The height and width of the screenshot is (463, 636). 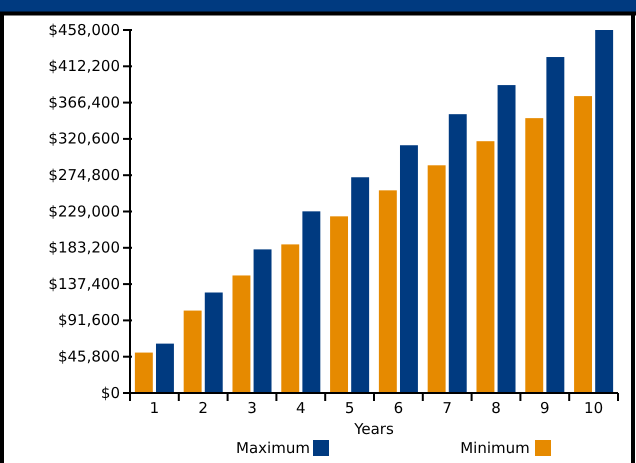 What do you see at coordinates (496, 408) in the screenshot?
I see `x-tick-label: 8` at bounding box center [496, 408].